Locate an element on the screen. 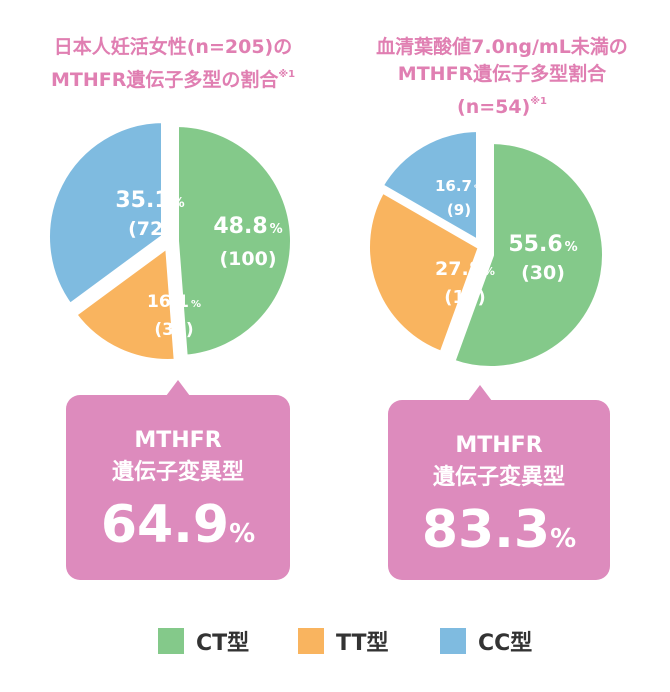  left-callout-value: 64.9% is located at coordinates (178, 529).